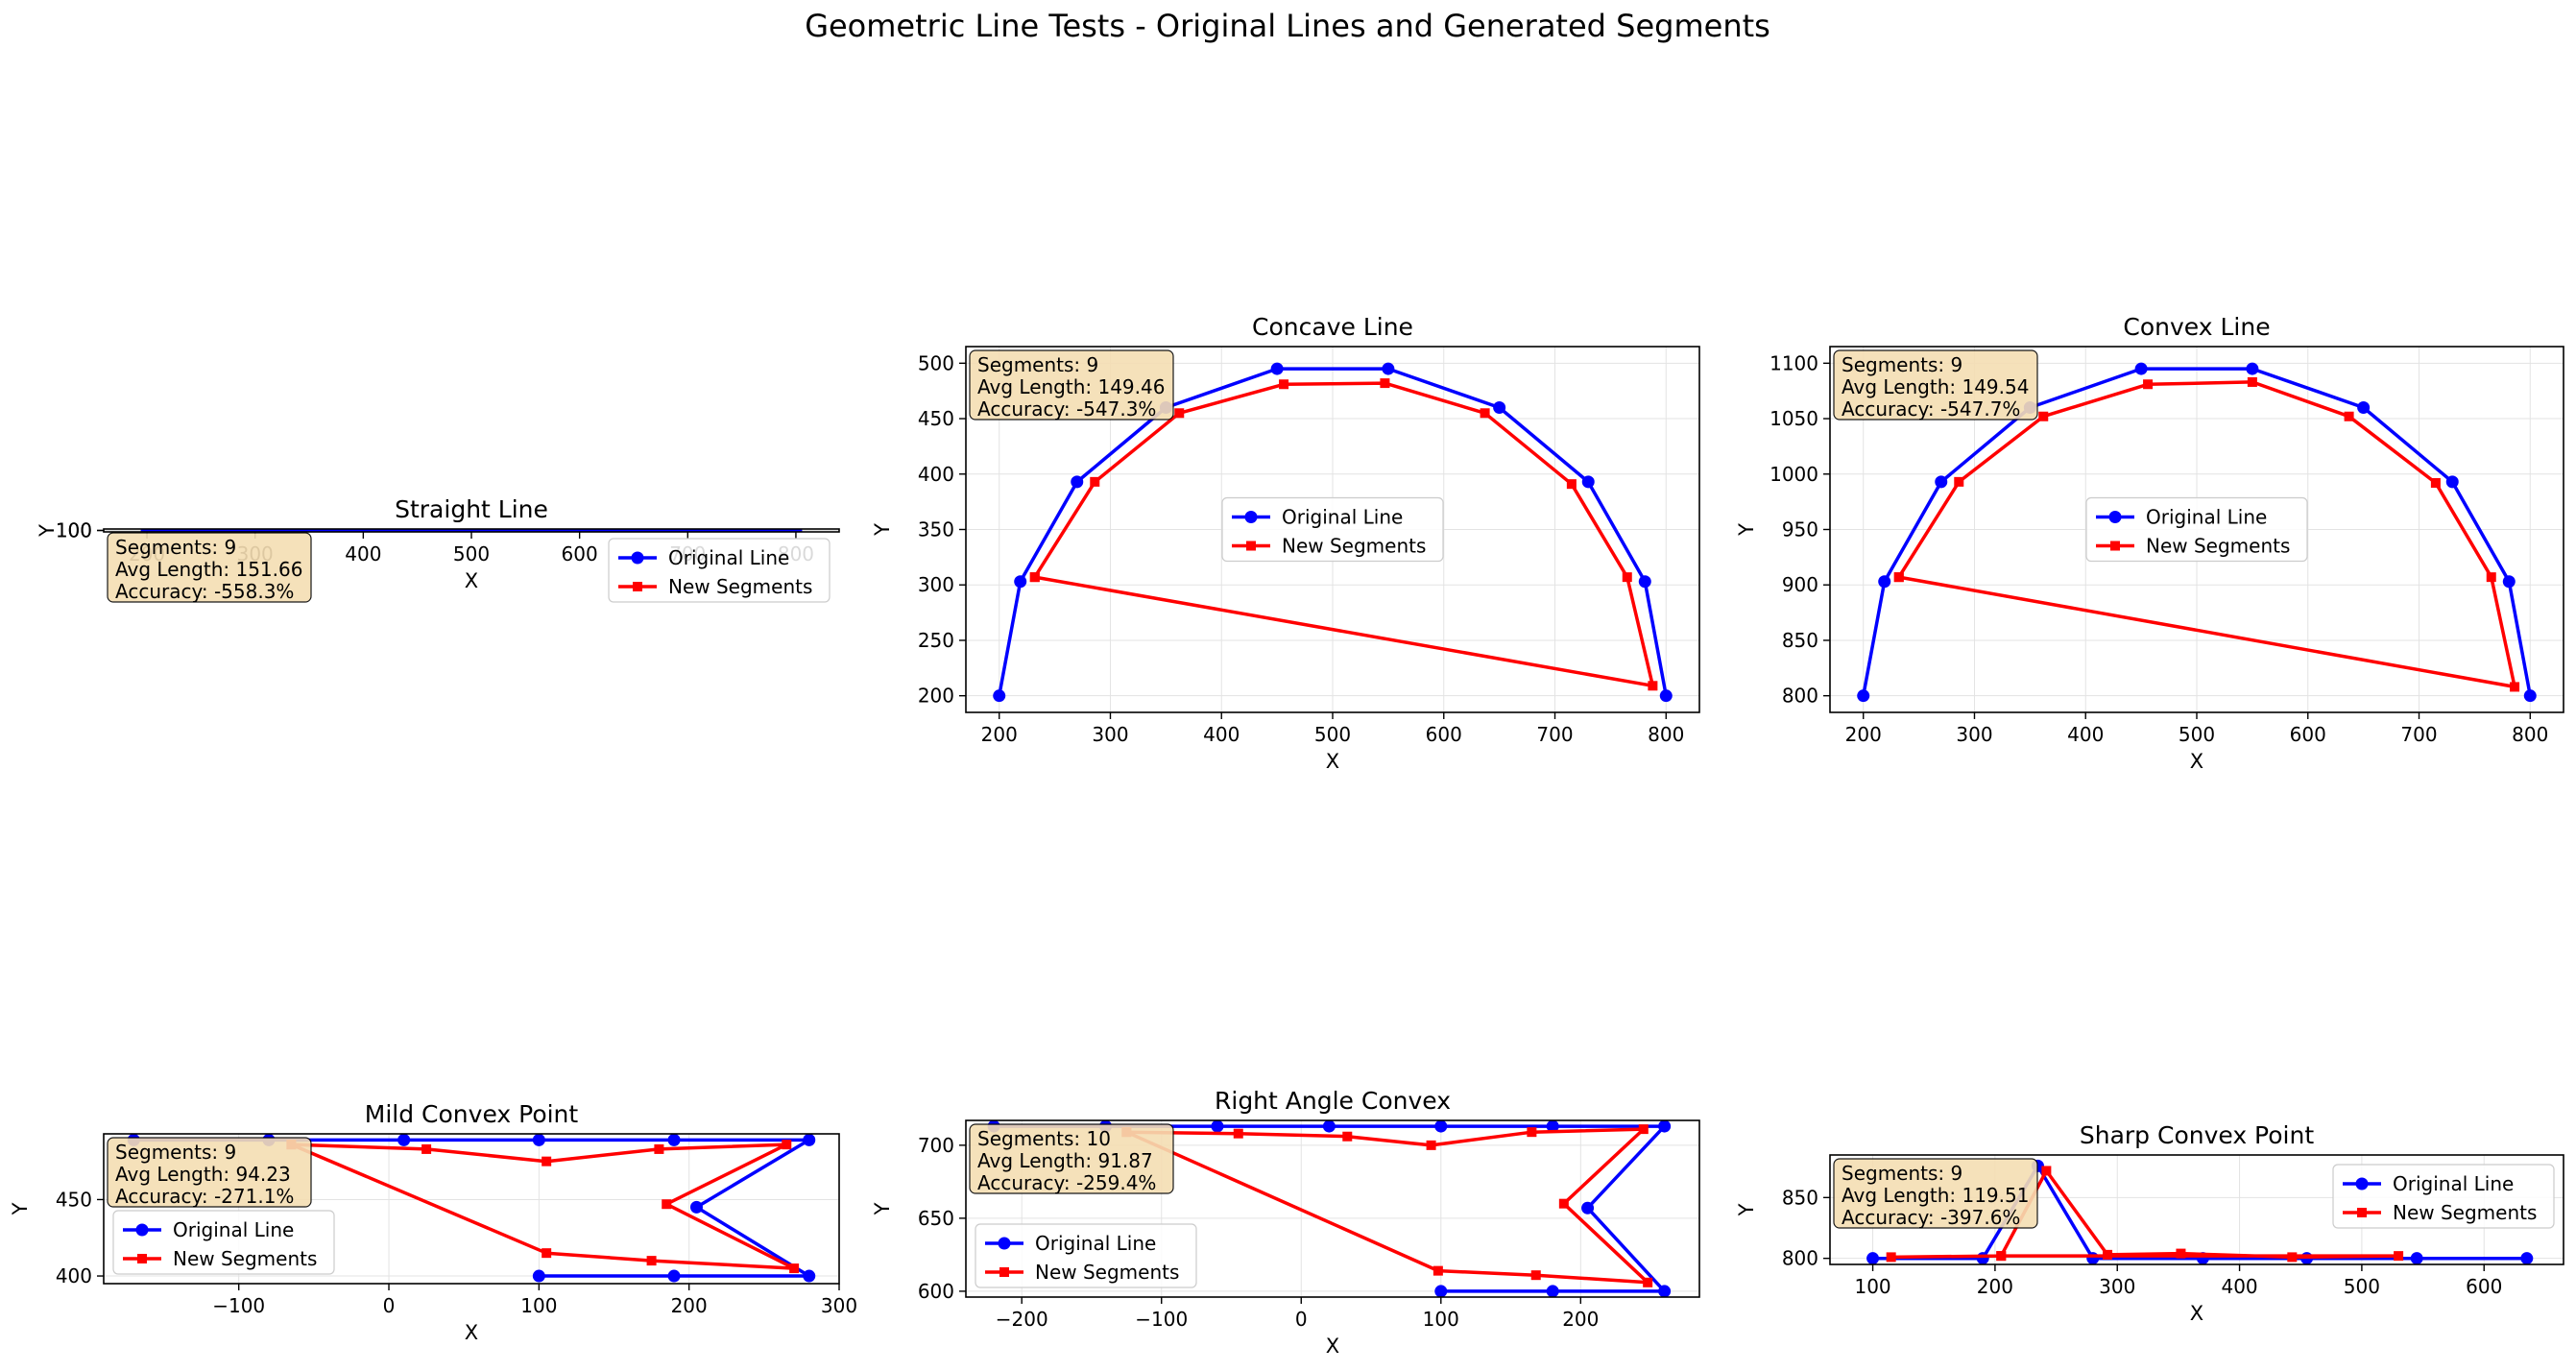 This screenshot has width=2576, height=1371. I want to click on y-tick-label: 850, so click(1800, 640).